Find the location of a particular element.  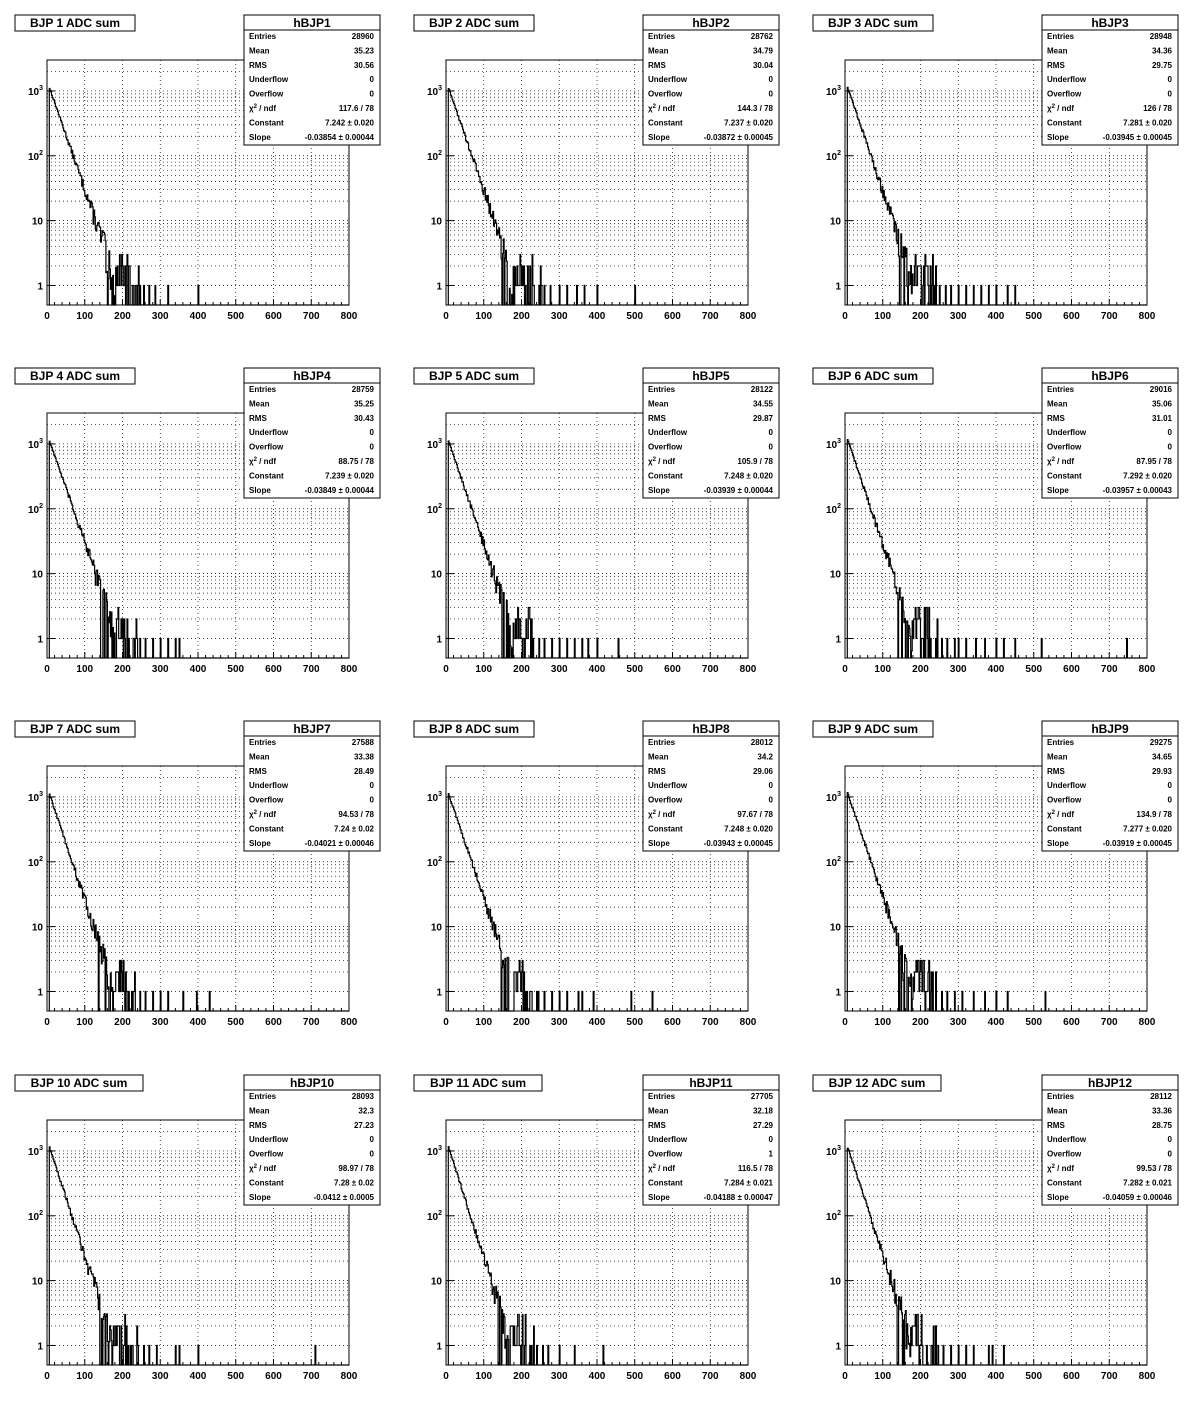

stats-value: 7.28 ± 0.02 is located at coordinates (354, 1182).